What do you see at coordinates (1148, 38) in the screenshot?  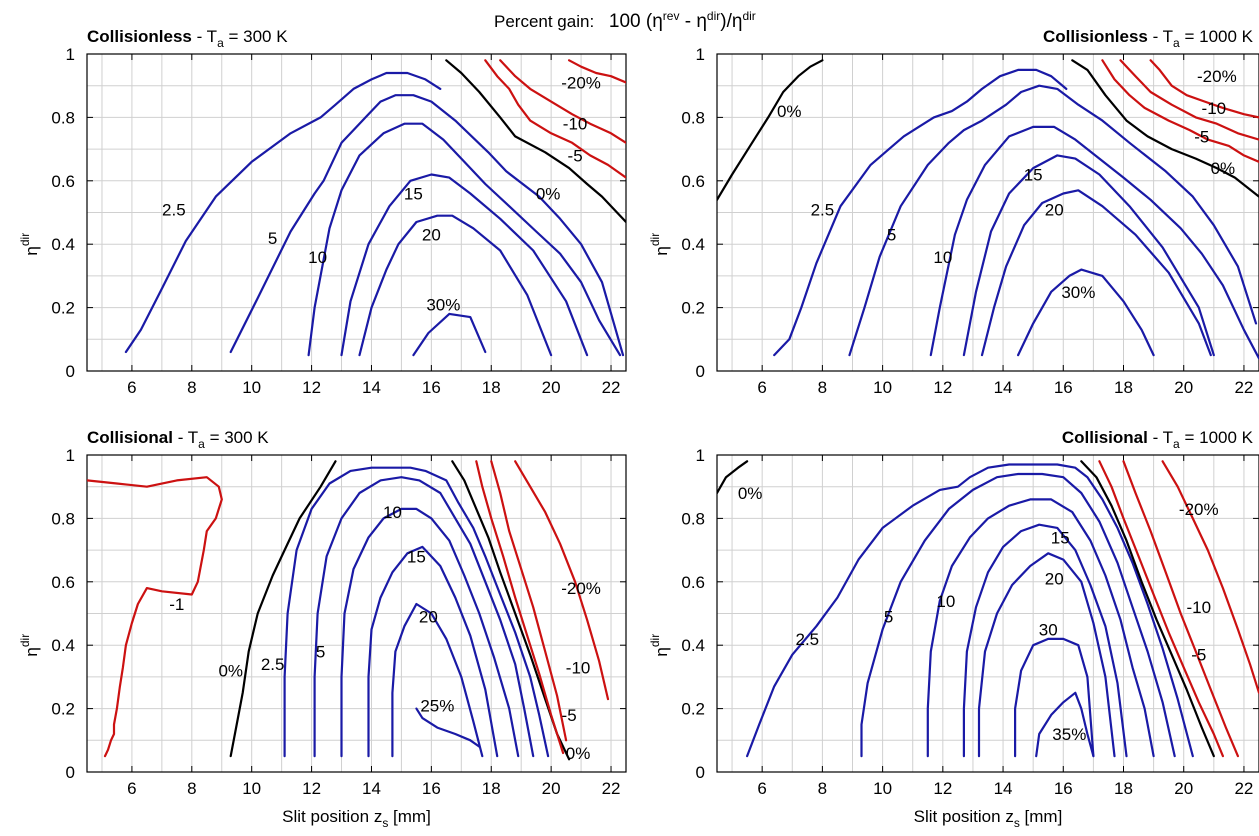 I see `panel-title: Collisionless - Ta = 1000 K` at bounding box center [1148, 38].